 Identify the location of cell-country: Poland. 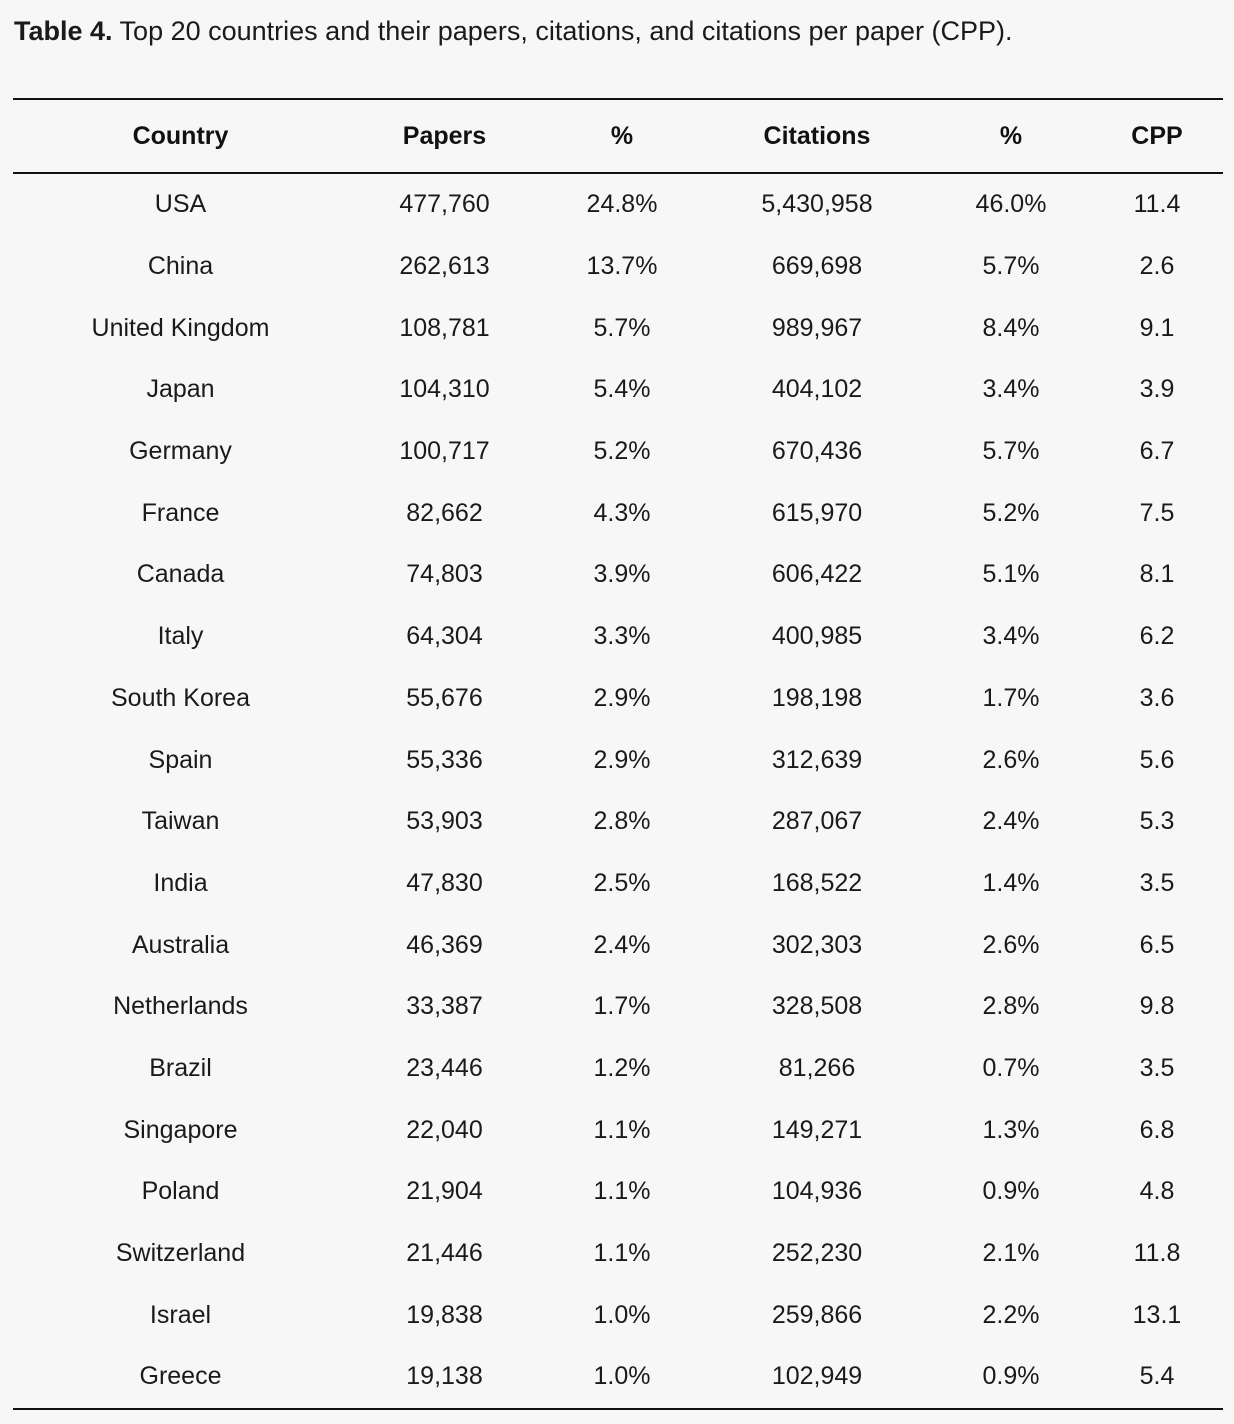
(180, 1191).